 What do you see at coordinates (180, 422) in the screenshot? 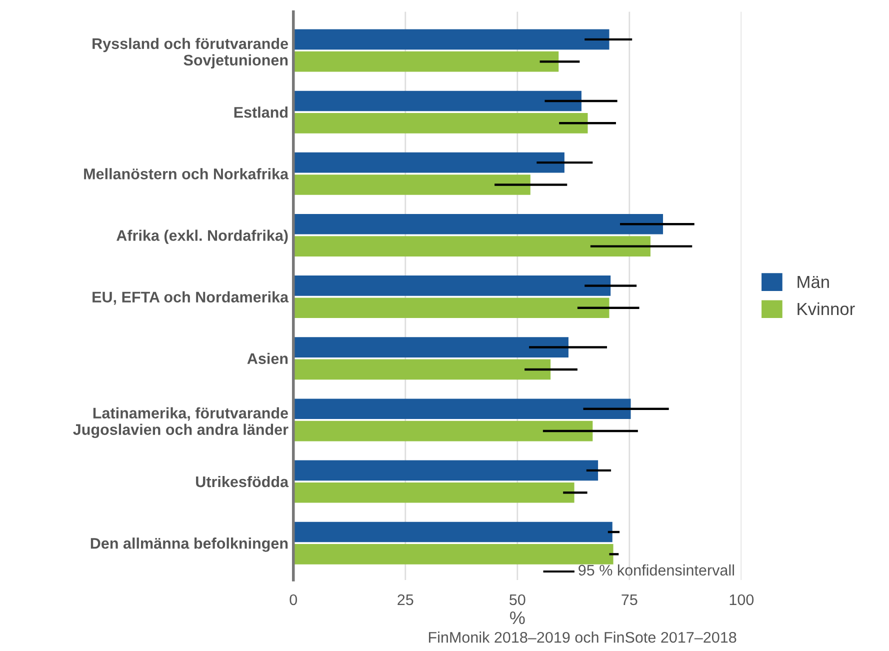
I see `y-tick-label: Latinamerika, förutvarande Jugoslavien och andra länder` at bounding box center [180, 422].